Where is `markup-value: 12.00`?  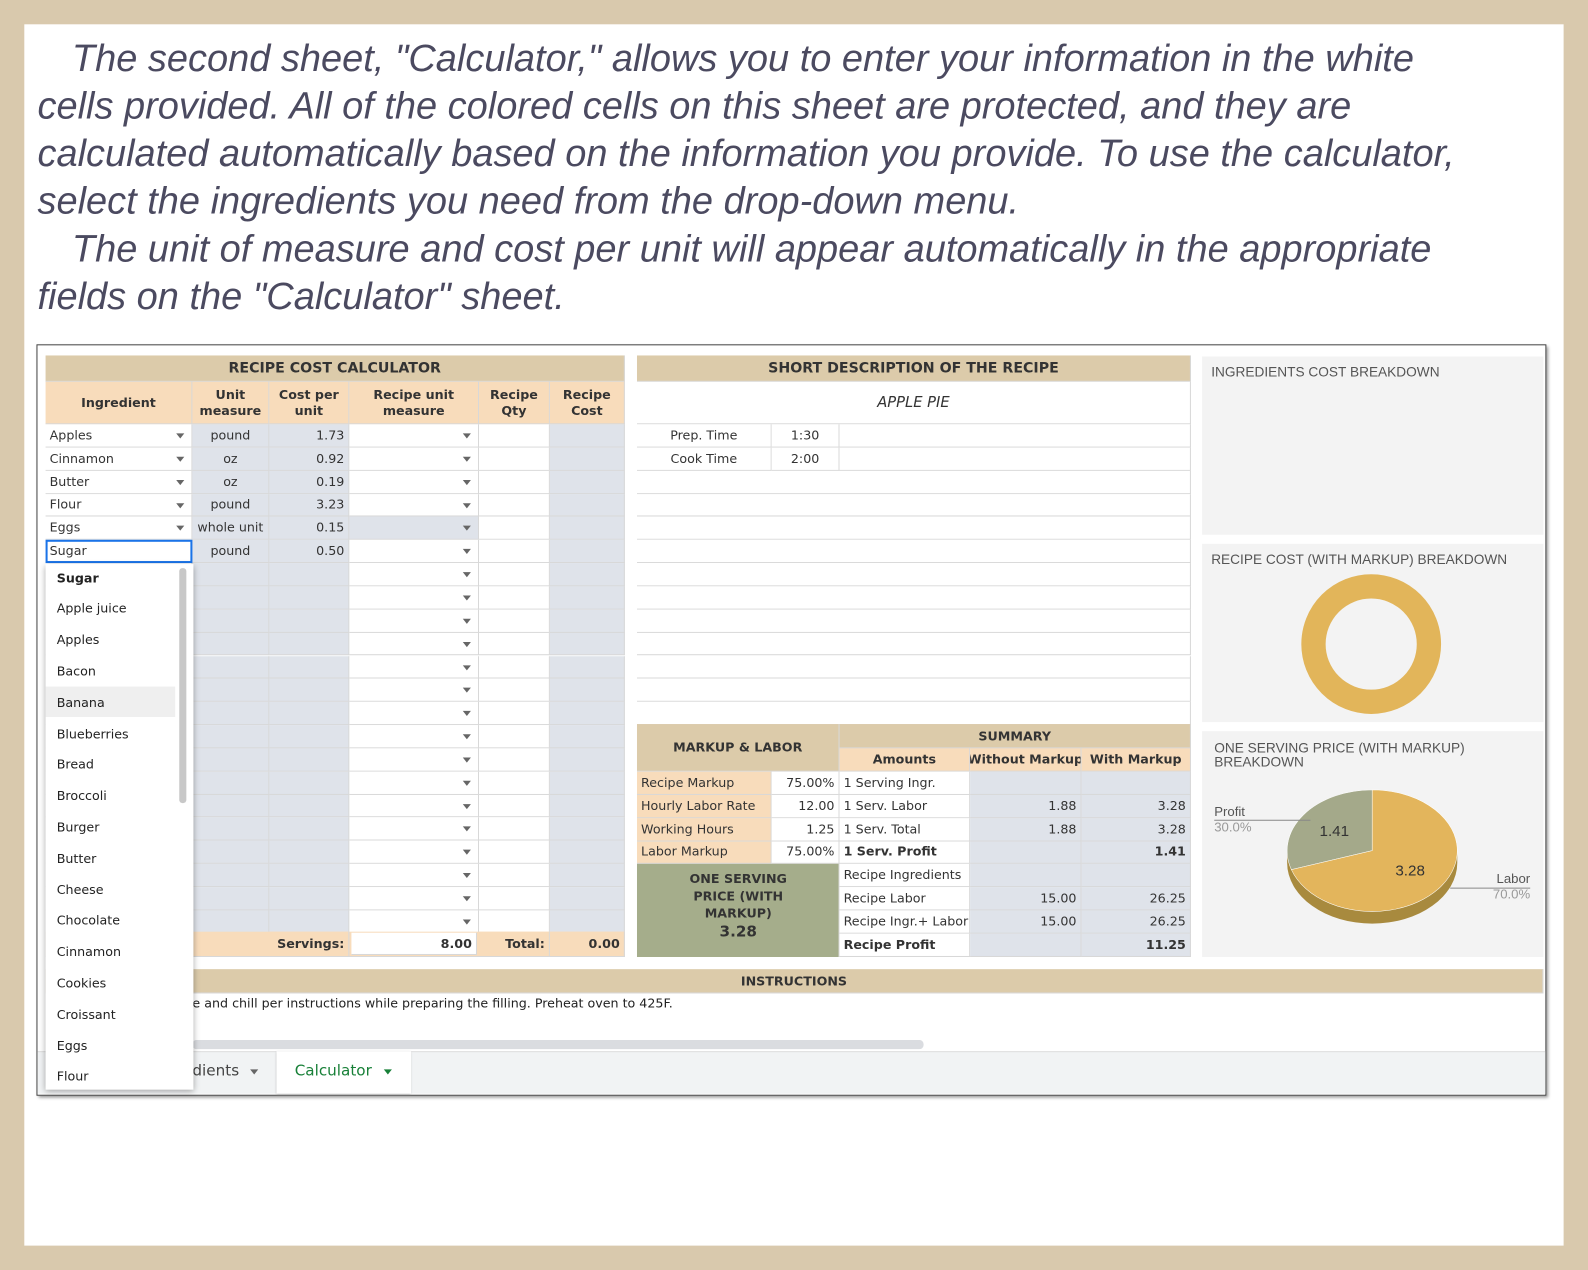 markup-value: 12.00 is located at coordinates (805, 806).